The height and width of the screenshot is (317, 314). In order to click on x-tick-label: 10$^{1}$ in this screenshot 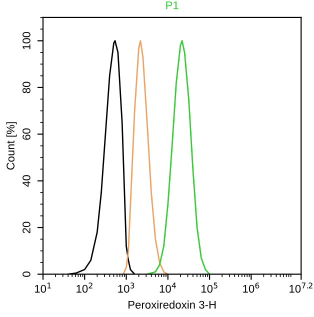, I will do `click(42, 287)`.